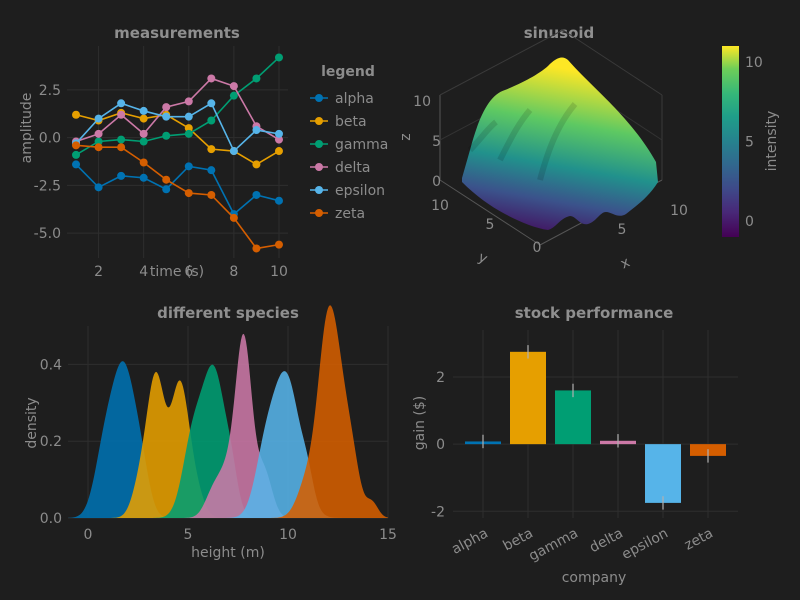  I want to click on stock-ytick: -2, so click(438, 512).